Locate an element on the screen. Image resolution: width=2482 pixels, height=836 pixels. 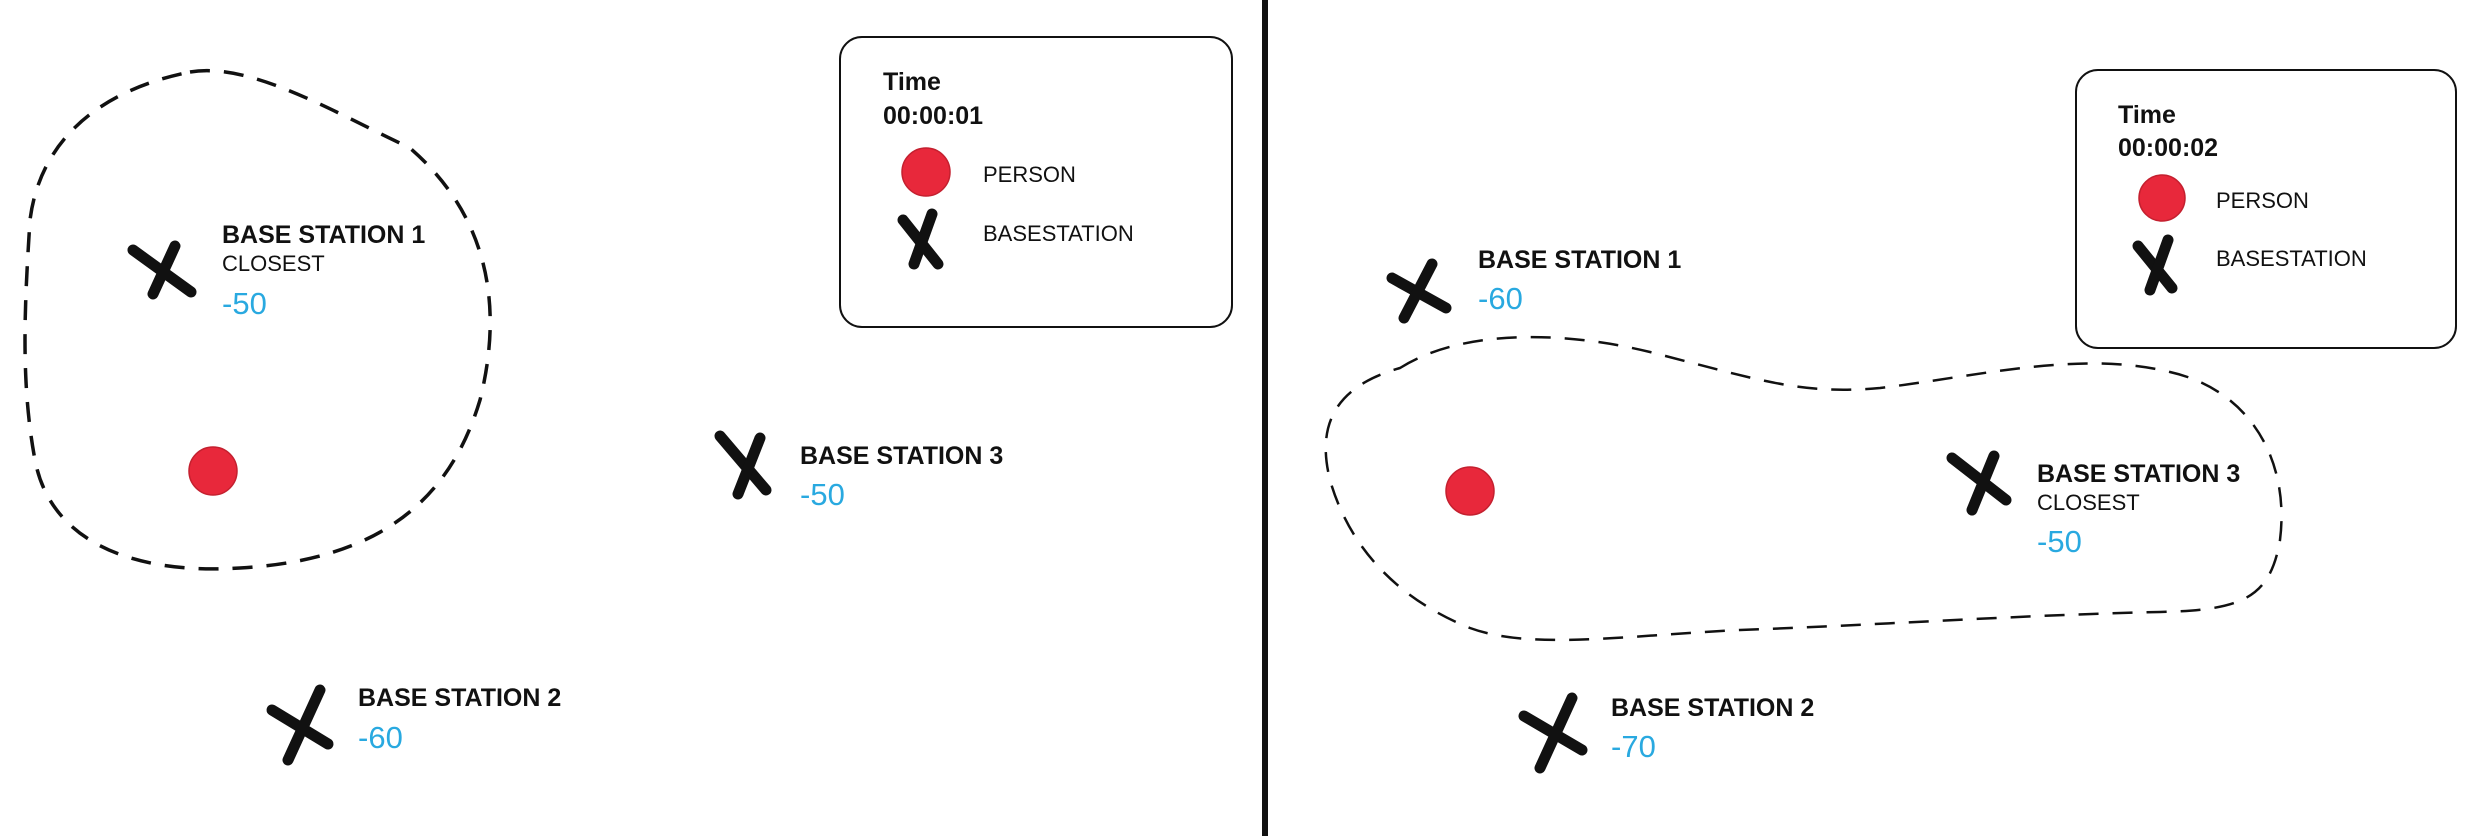
station-3: BASE STATION 3 CLOSEST -50 is located at coordinates (2093, 504).